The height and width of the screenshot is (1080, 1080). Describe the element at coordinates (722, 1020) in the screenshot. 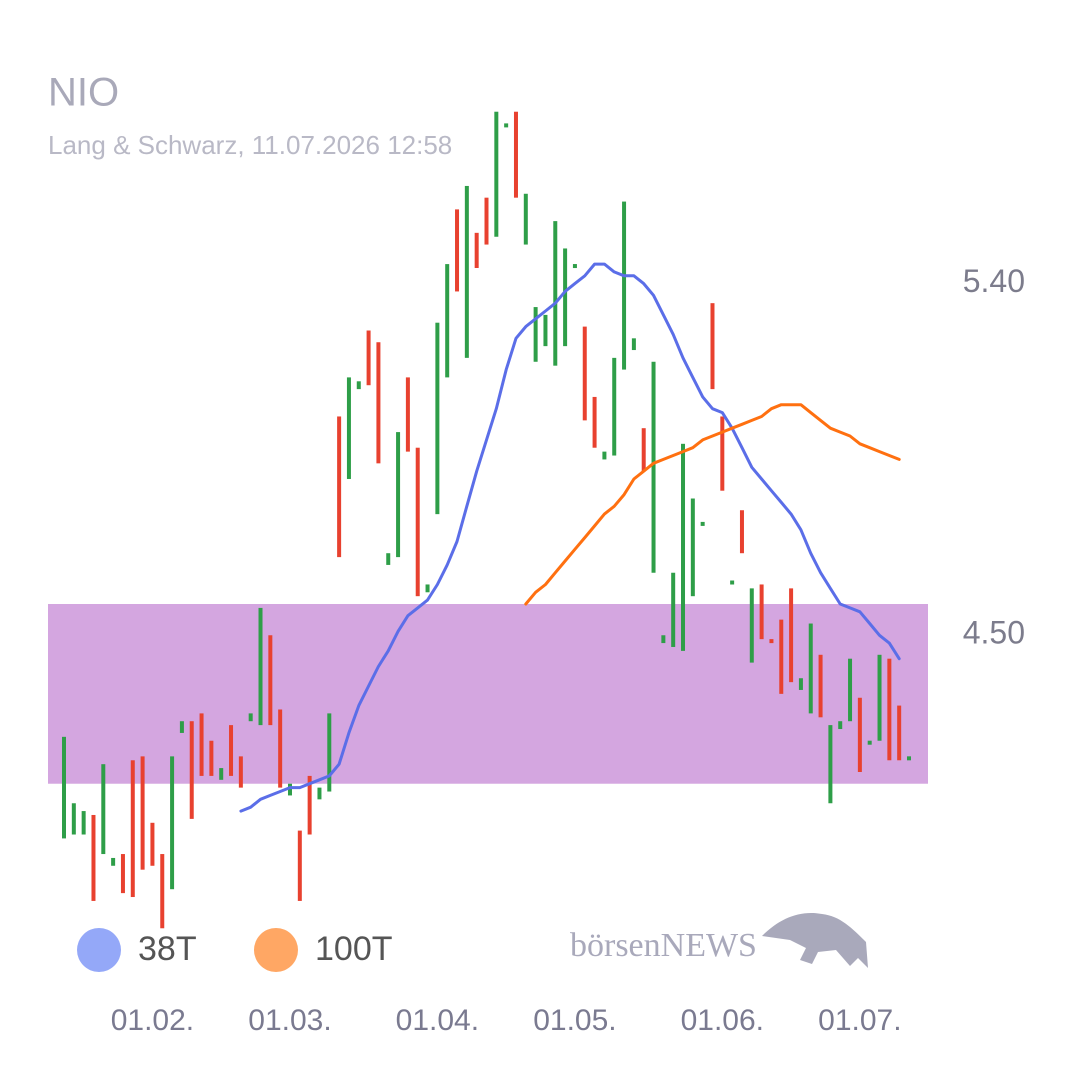

I see `x-tick-label: 01.06.` at that location.